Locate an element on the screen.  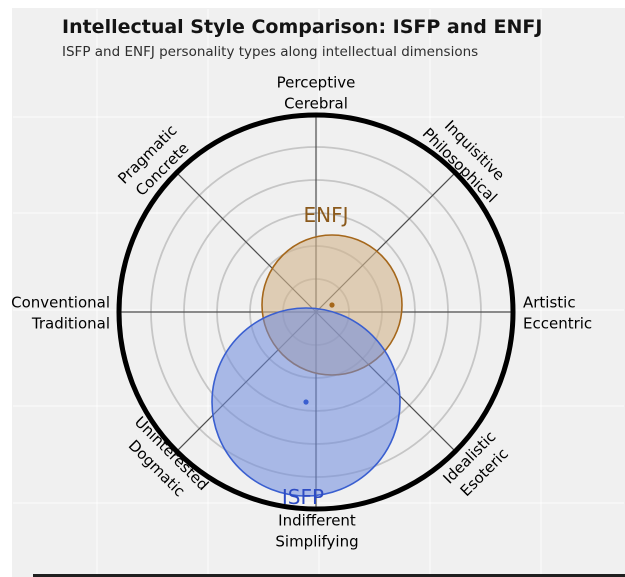
axis-label-indifferent-simplifying: Indifferent Simplifying is located at coordinates (316, 530).